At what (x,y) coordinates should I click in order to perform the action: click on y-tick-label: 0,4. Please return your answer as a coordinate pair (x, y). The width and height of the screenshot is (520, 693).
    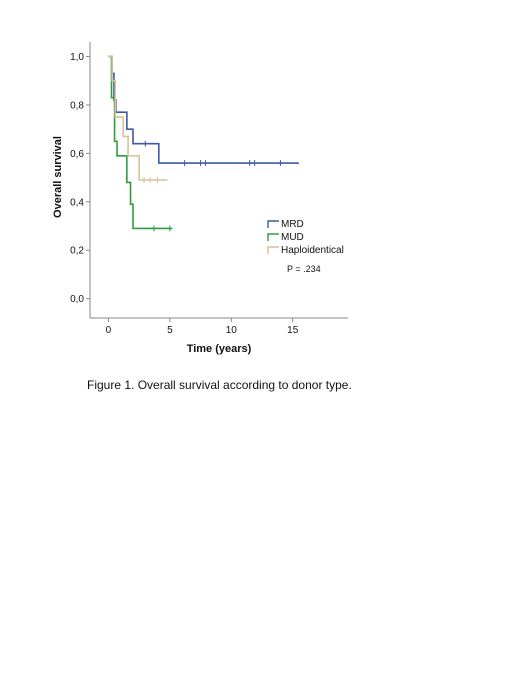
    Looking at the image, I should click on (77, 202).